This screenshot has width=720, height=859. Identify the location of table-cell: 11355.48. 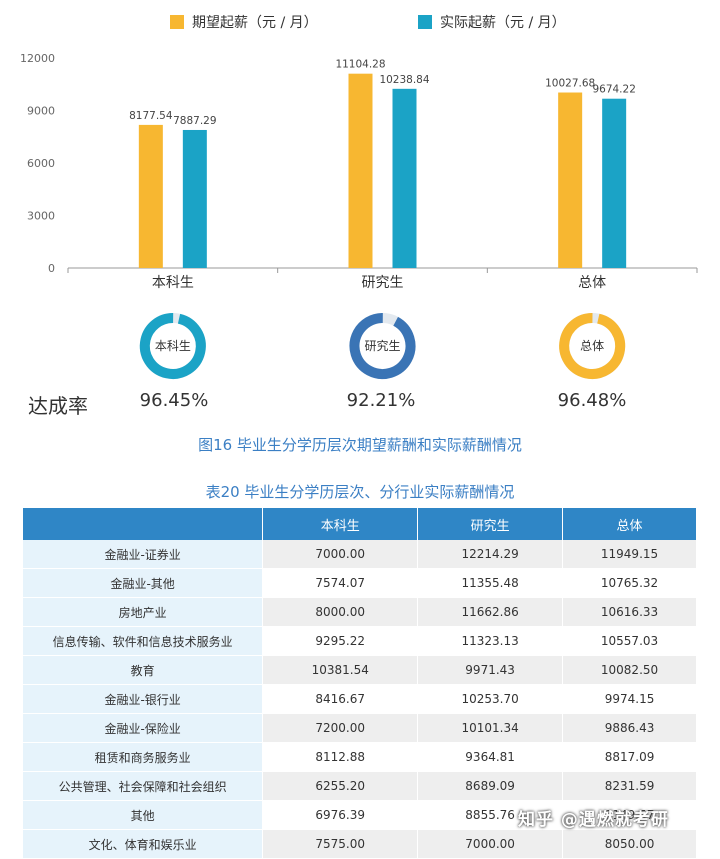
(490, 583).